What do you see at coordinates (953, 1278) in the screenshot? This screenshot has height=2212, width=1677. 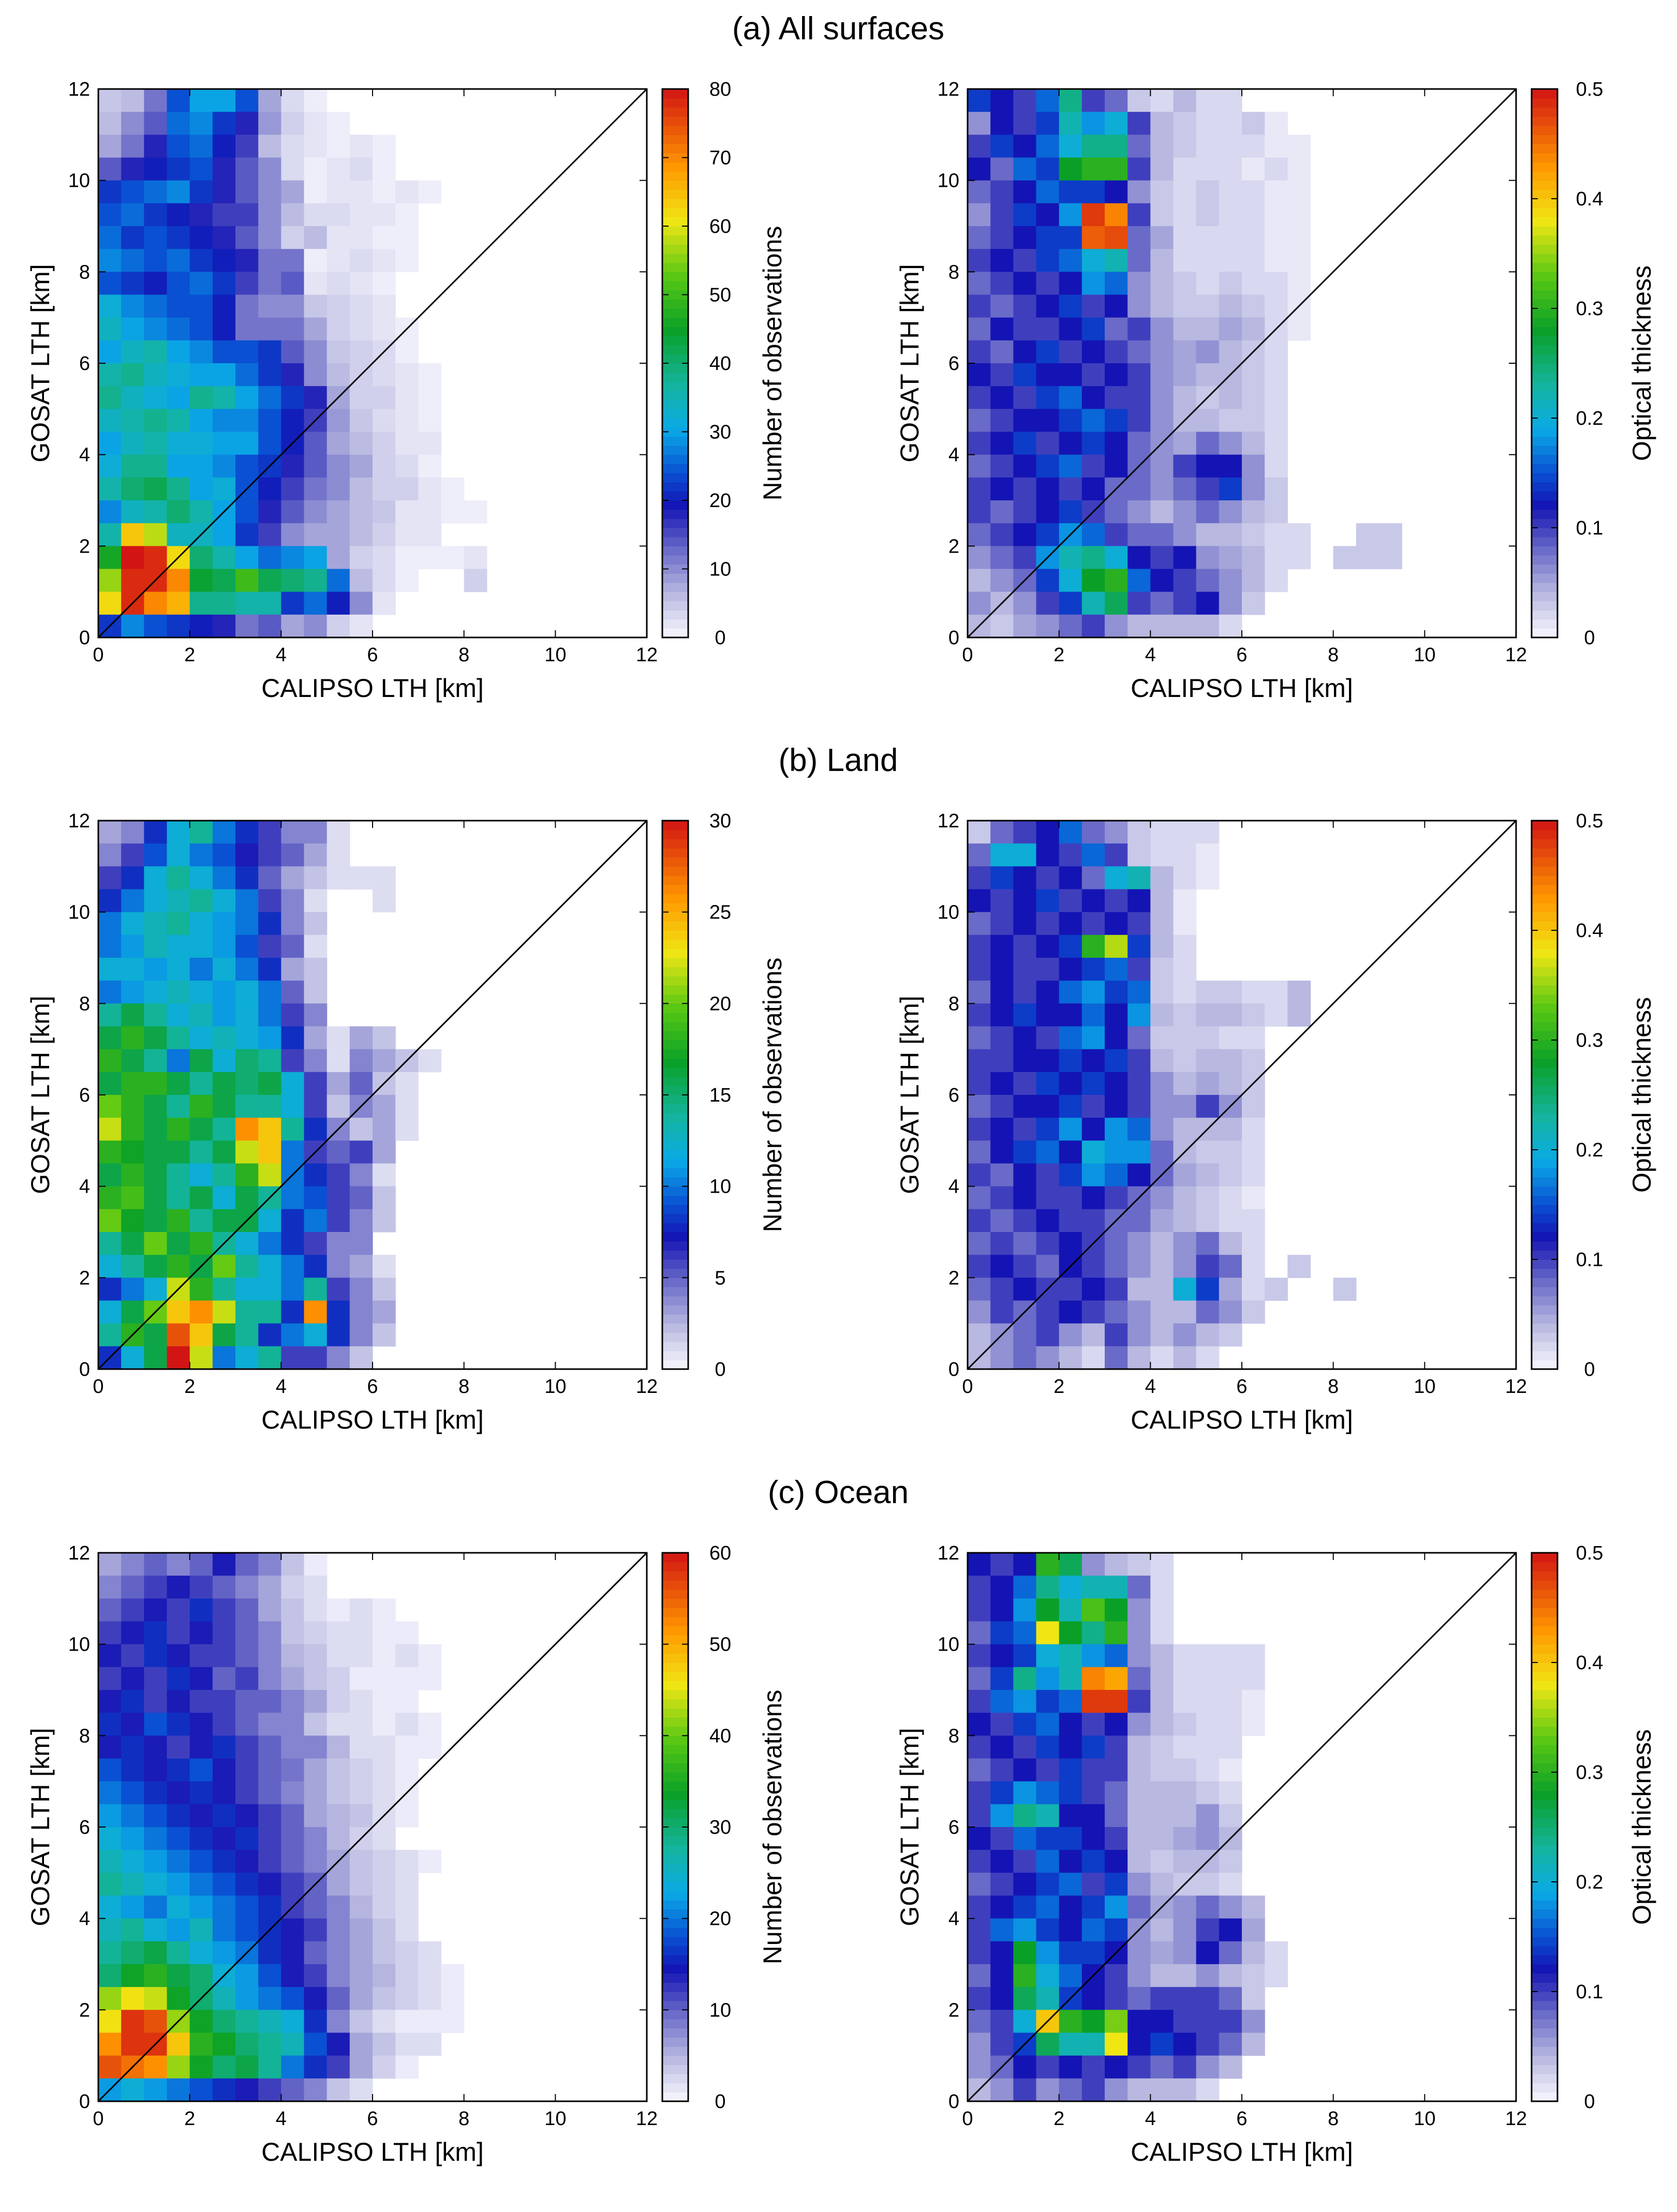 I see `y-tick-label: 2` at bounding box center [953, 1278].